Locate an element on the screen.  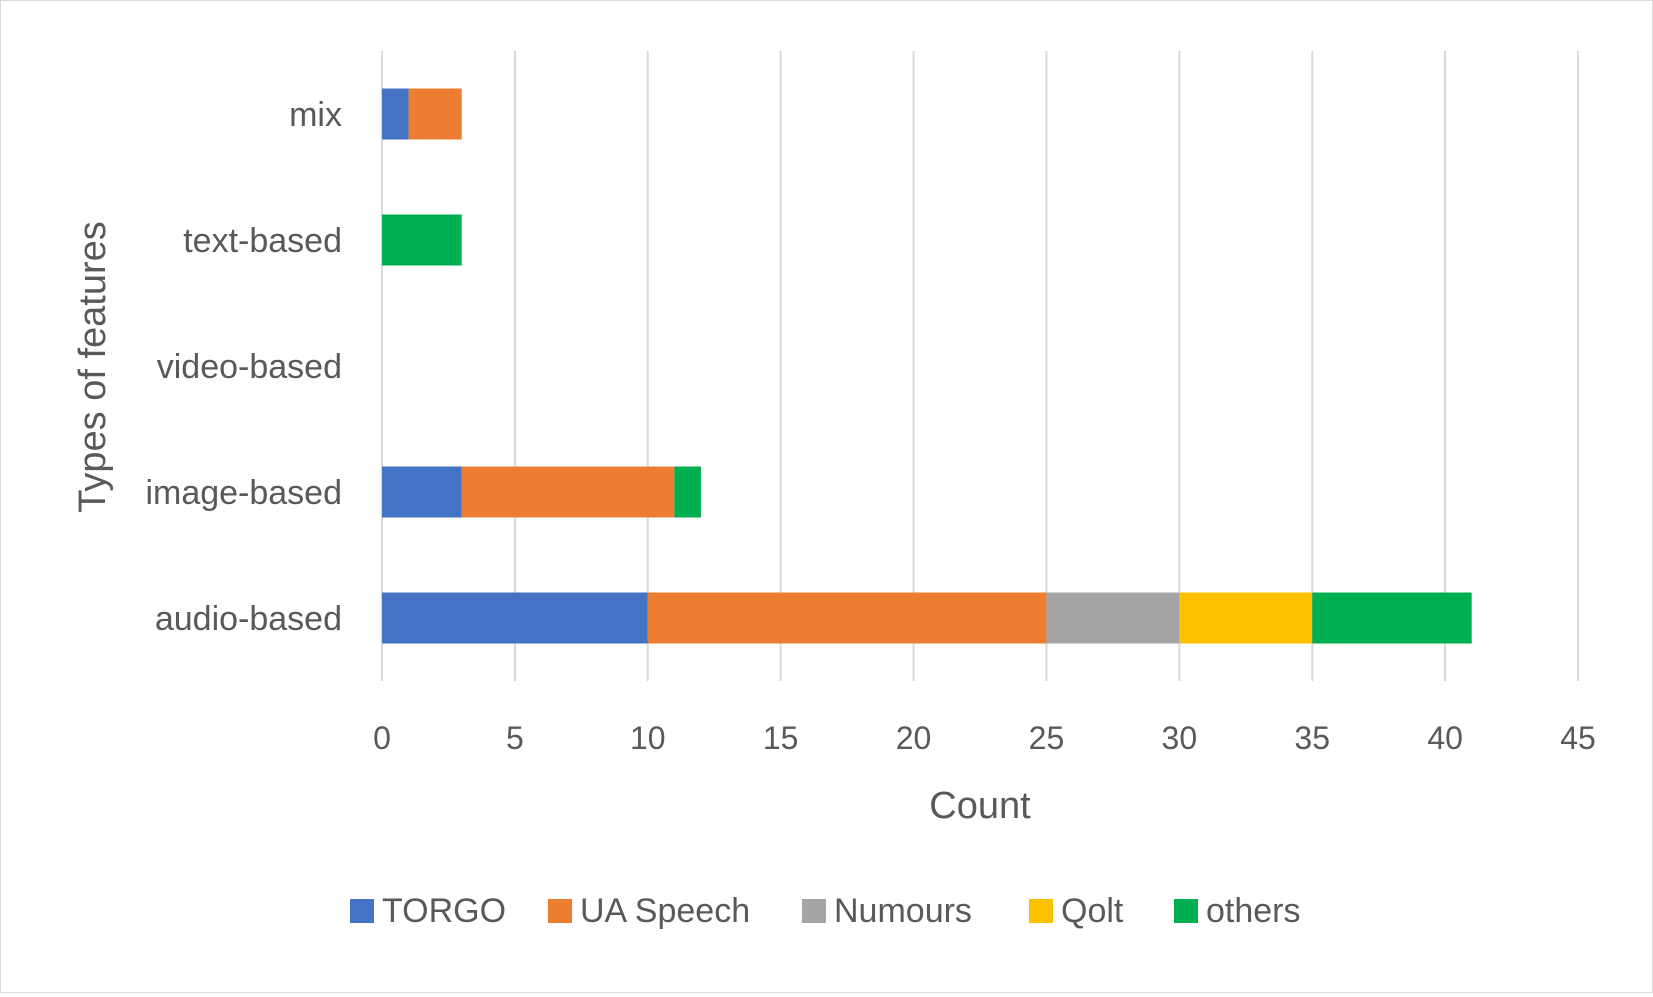
legend-label: Qolt is located at coordinates (1092, 911).